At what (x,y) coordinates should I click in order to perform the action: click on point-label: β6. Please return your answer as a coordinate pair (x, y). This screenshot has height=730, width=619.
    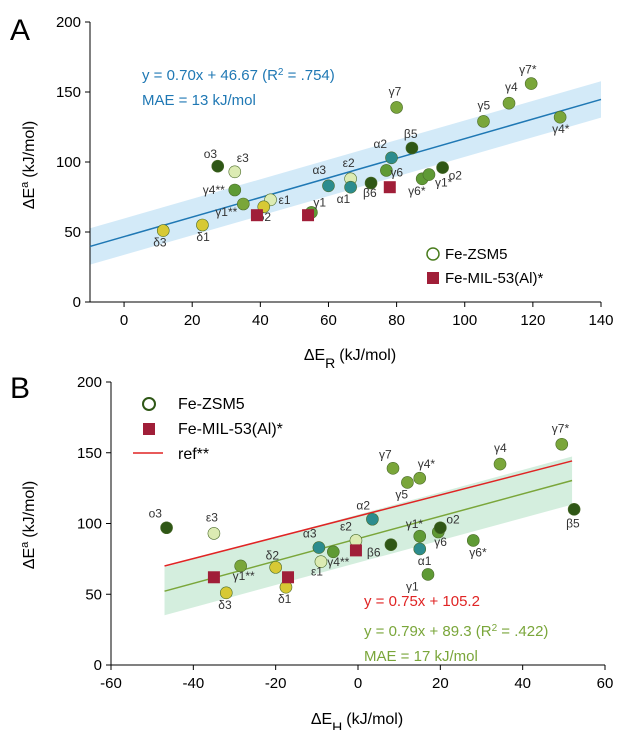
    Looking at the image, I should click on (370, 193).